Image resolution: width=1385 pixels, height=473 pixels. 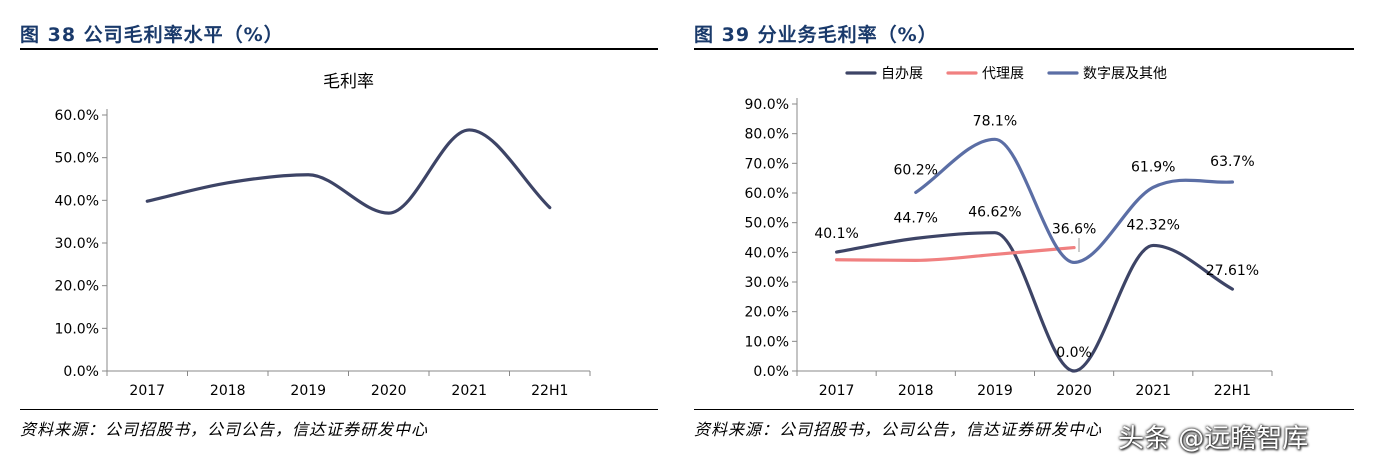 I want to click on y-tick-label: 70.0%, so click(x=767, y=164).